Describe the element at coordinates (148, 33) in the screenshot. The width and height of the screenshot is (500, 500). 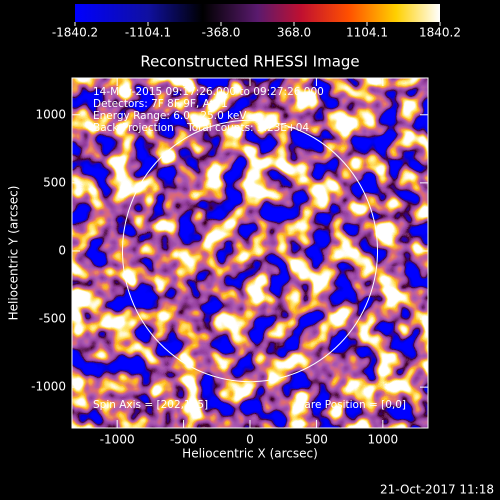
I see `colorbar-tick-label: -1104.1` at that location.